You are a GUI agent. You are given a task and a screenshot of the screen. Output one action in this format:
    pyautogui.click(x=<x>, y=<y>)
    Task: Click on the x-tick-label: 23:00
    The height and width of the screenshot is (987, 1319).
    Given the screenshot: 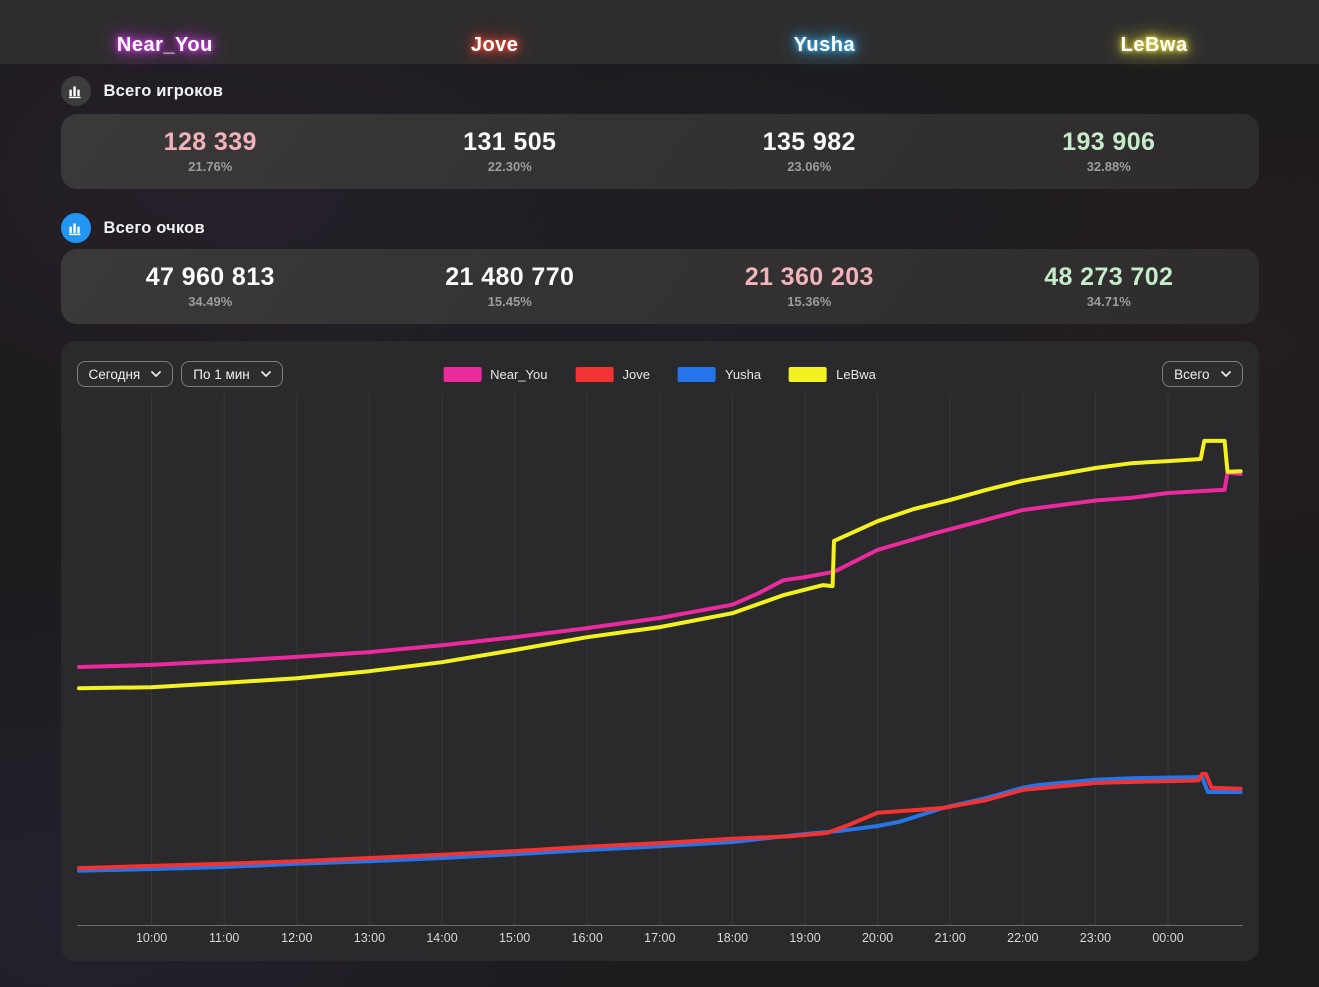 What is the action you would take?
    pyautogui.click(x=1094, y=938)
    